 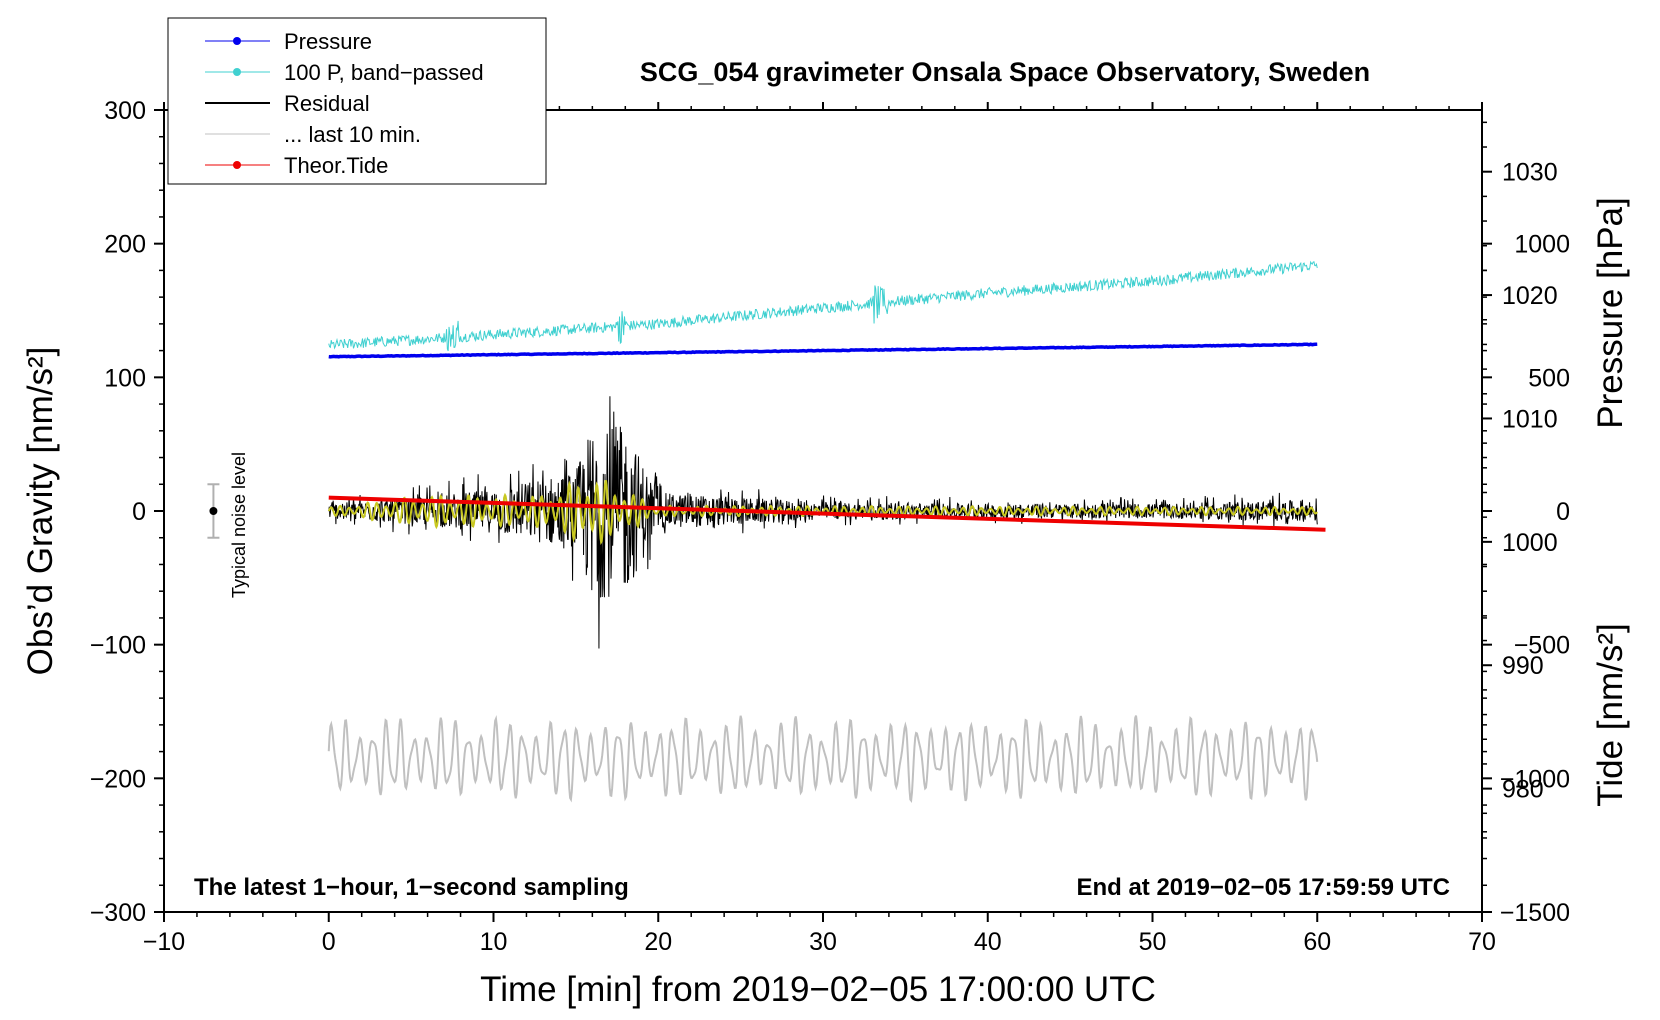 I want to click on note-end-time: End at 2019−02−05 17:59:59 UTC, so click(x=1263, y=887).